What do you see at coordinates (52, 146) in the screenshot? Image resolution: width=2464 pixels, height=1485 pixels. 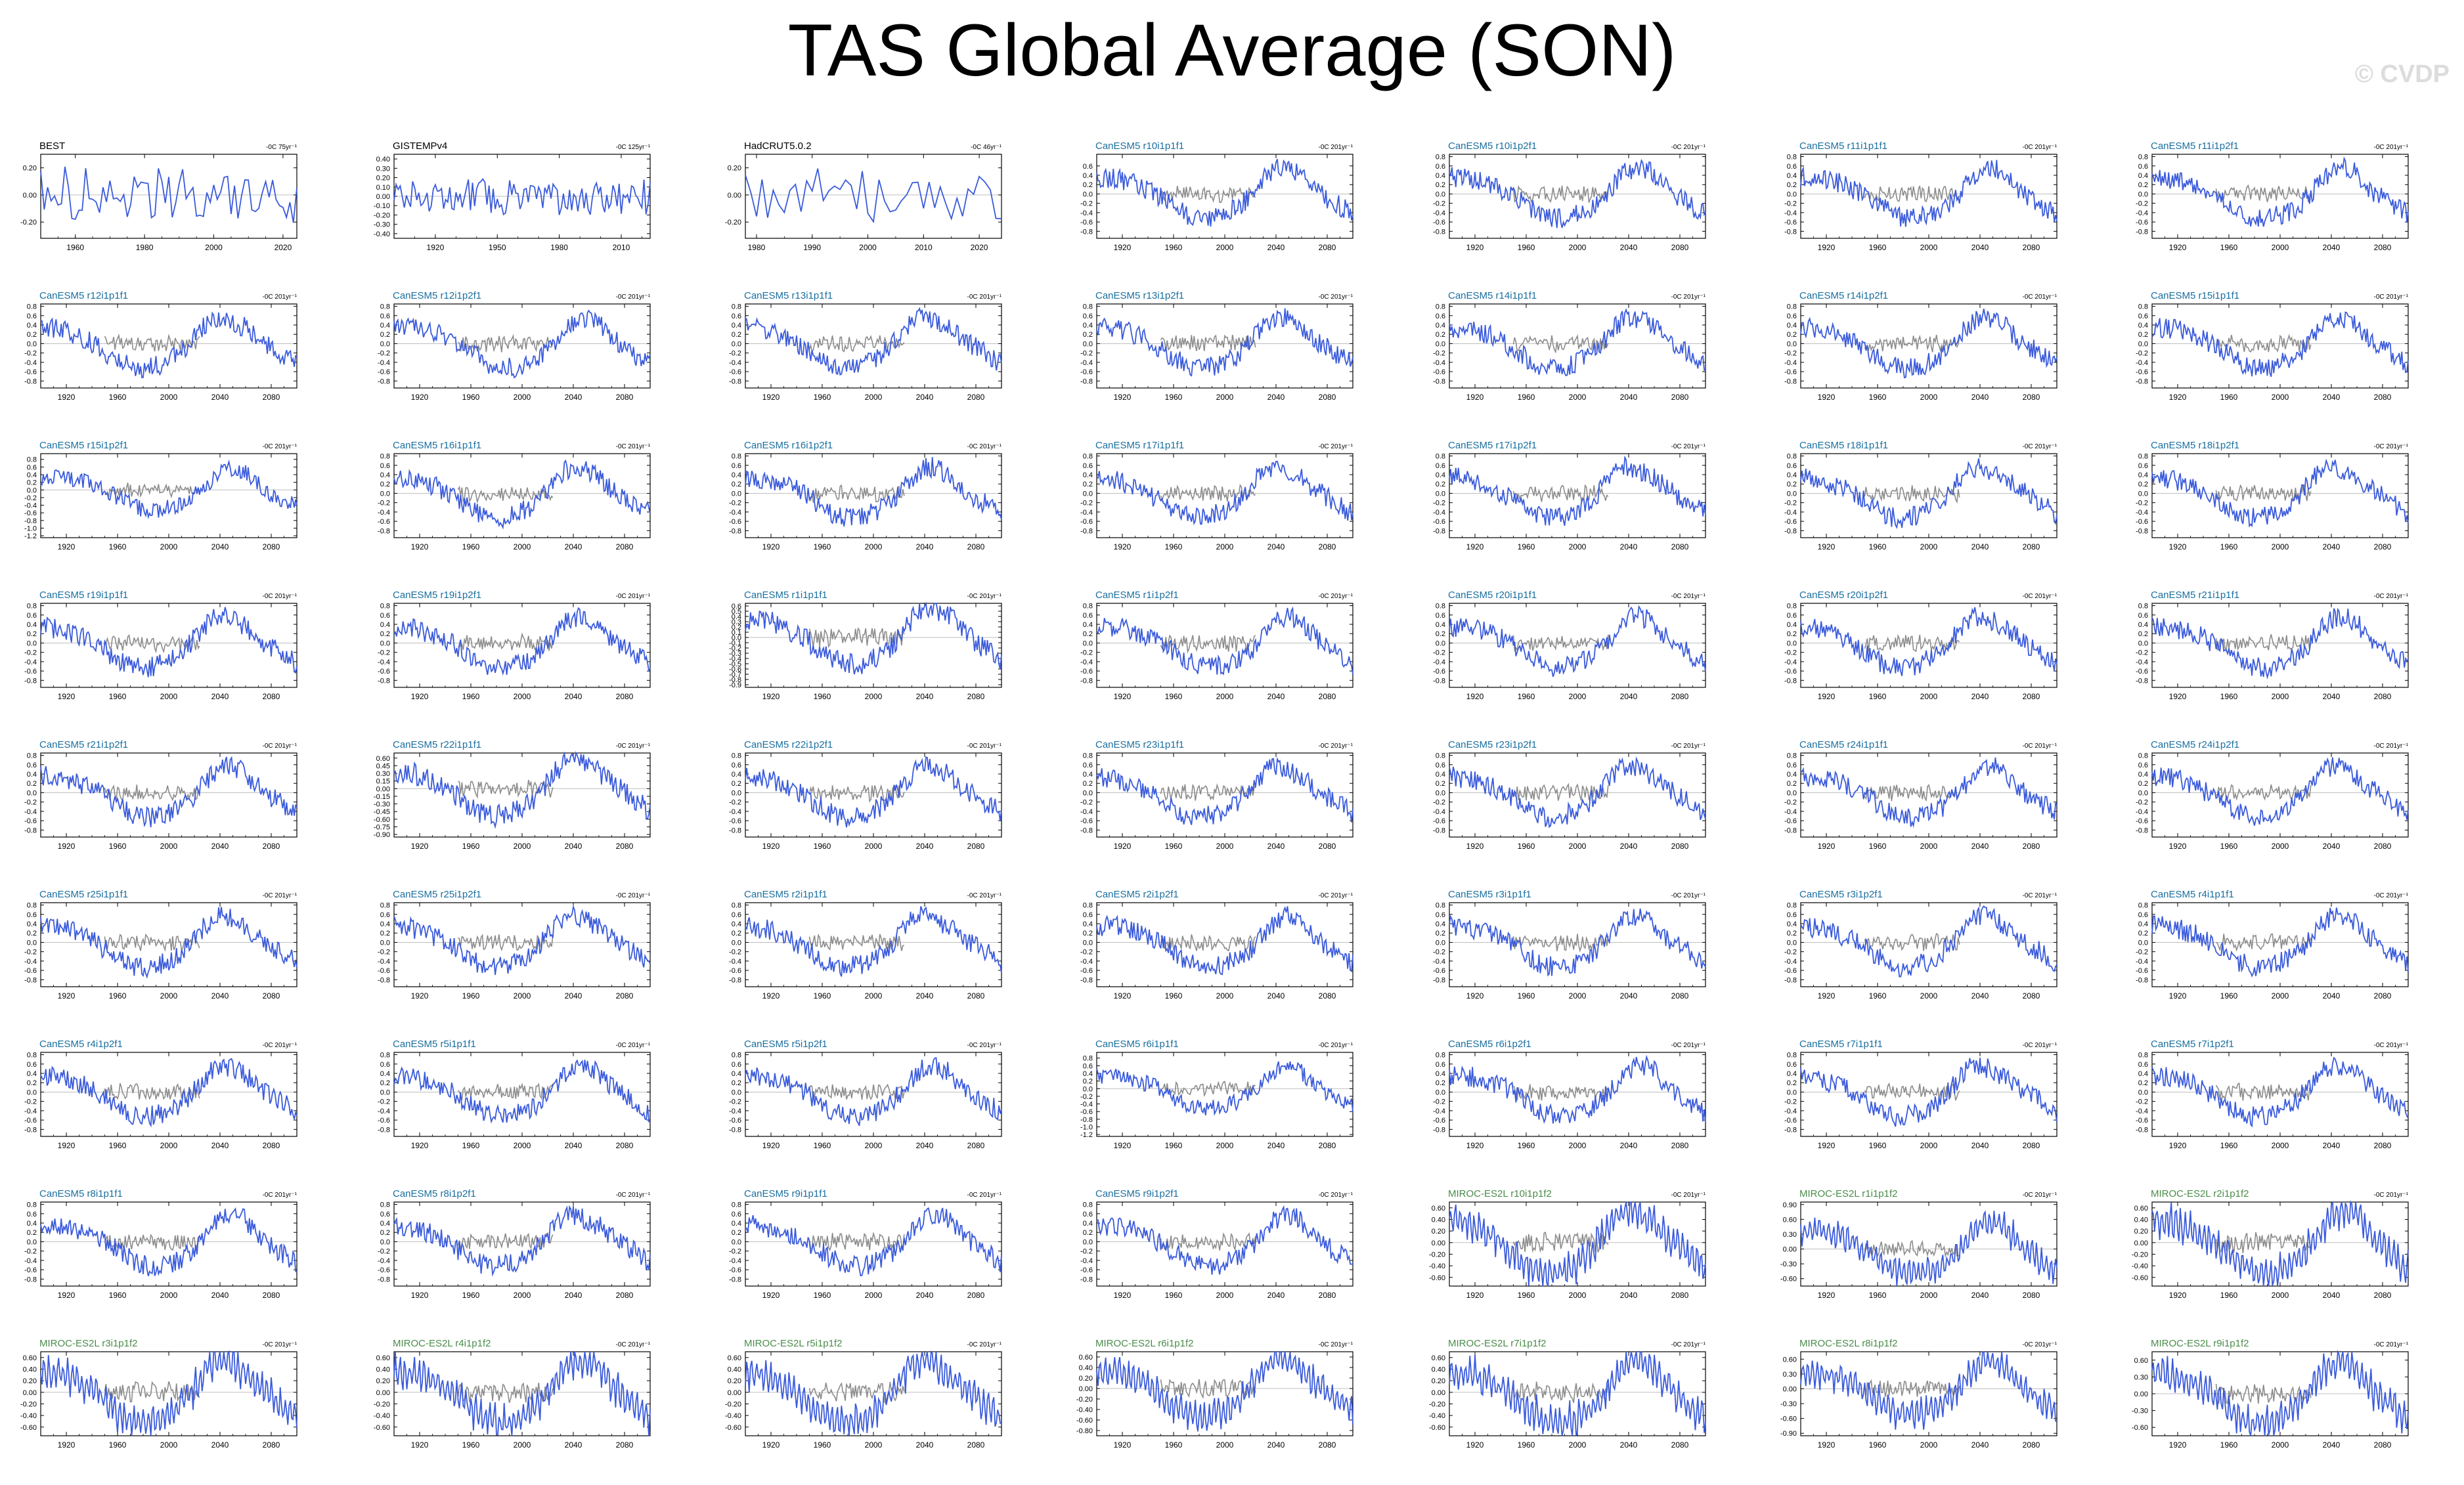 I see `panel-title: BEST` at bounding box center [52, 146].